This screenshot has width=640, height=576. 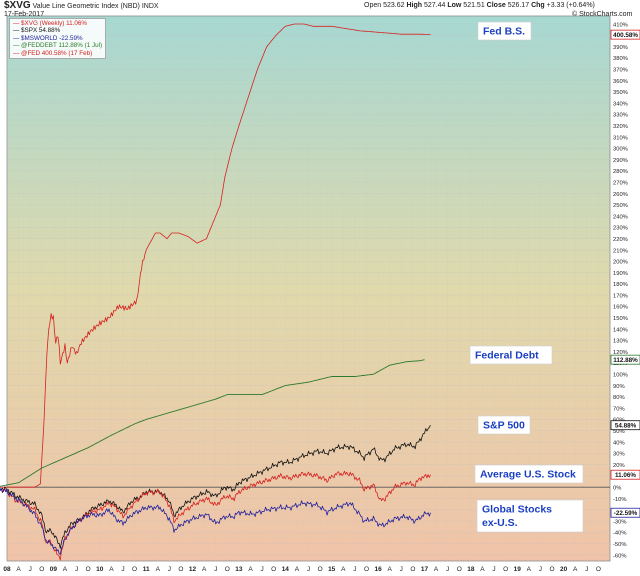 What do you see at coordinates (620, 251) in the screenshot?
I see `y-tick-label: 210%` at bounding box center [620, 251].